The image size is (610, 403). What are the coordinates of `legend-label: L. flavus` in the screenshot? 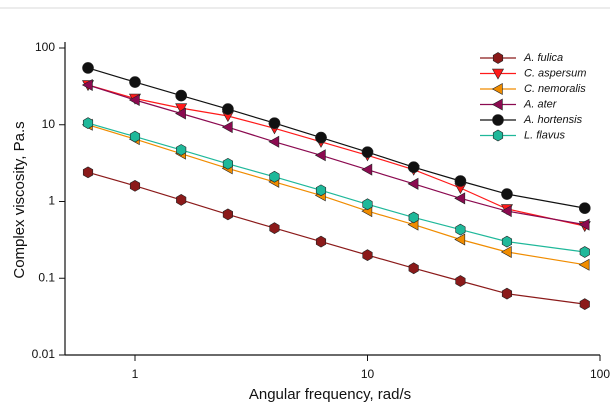 It's located at (544, 135).